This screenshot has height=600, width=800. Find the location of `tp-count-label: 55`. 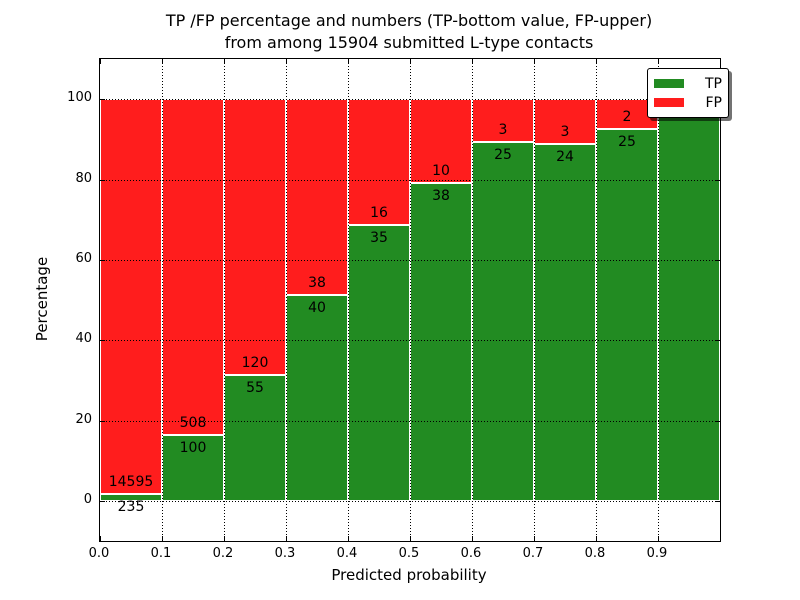

tp-count-label: 55 is located at coordinates (255, 387).